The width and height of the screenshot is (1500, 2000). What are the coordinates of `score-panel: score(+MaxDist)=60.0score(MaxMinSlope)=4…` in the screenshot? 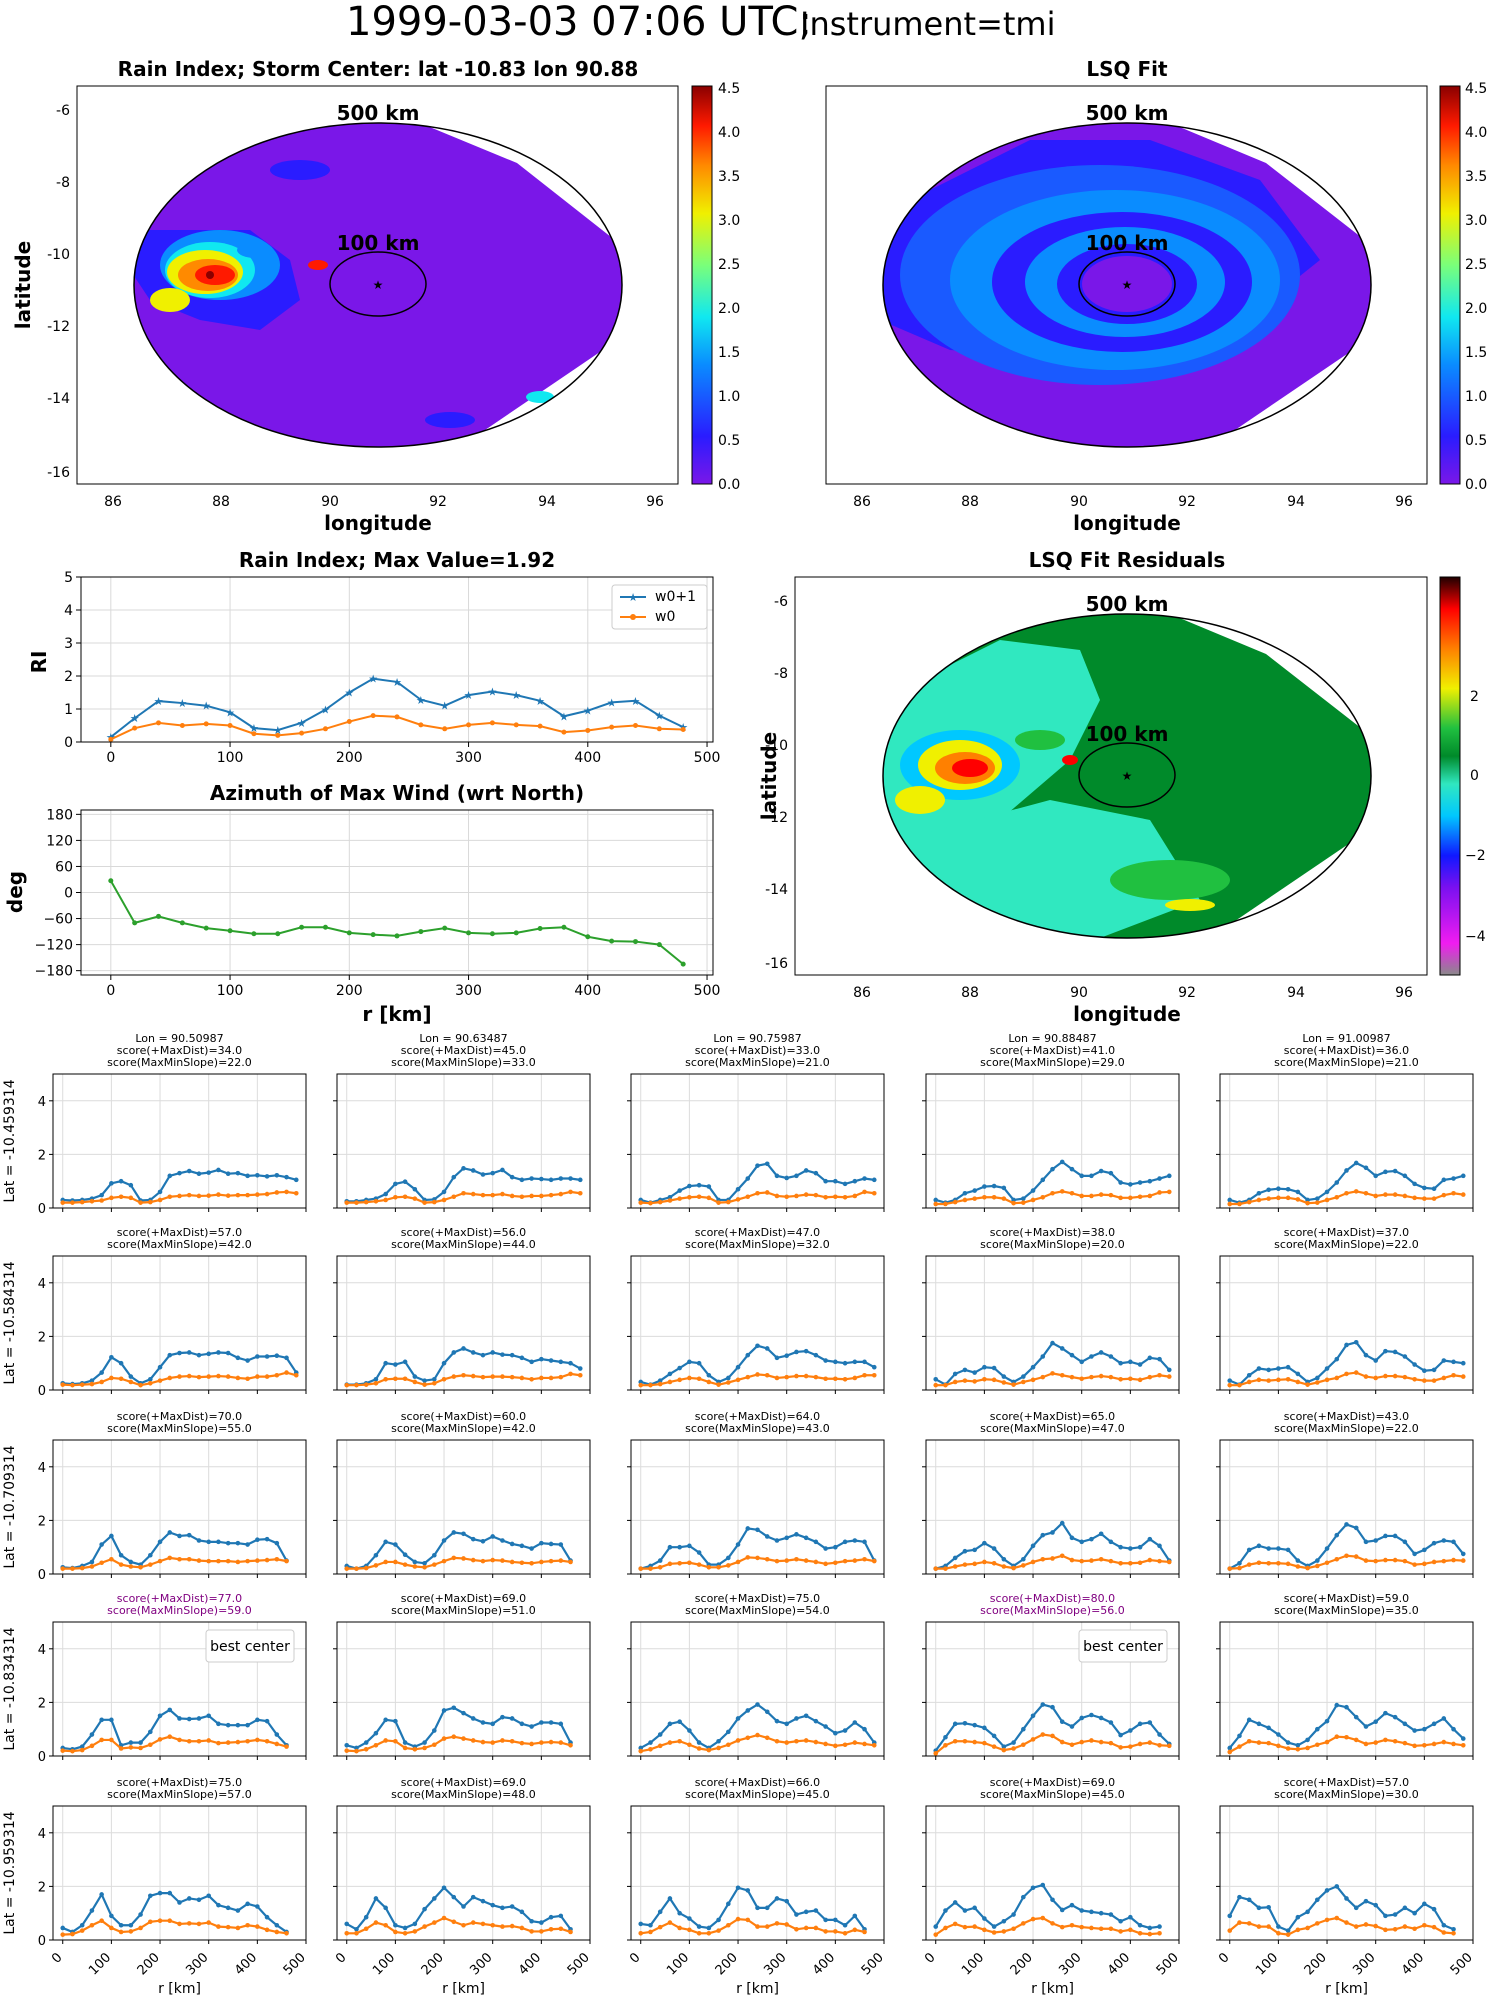 It's located at (462, 1494).